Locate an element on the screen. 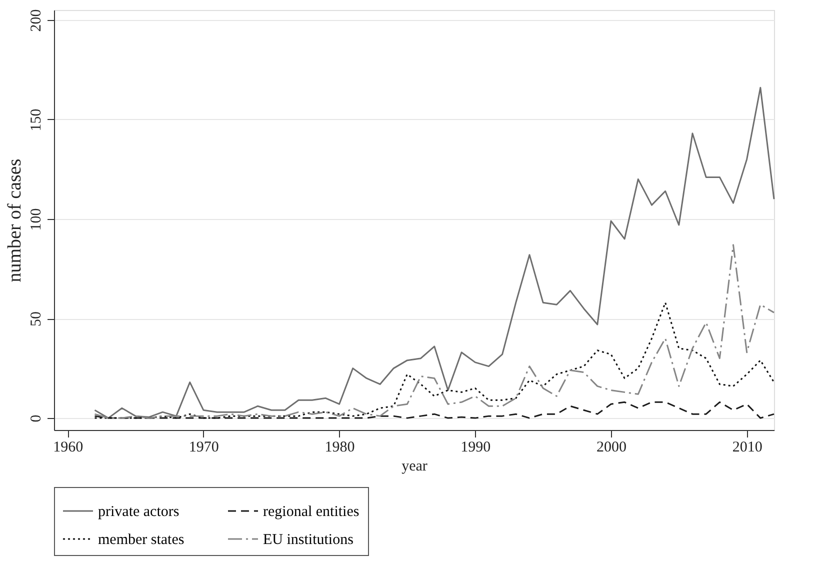  legend-label: private actors is located at coordinates (139, 512).